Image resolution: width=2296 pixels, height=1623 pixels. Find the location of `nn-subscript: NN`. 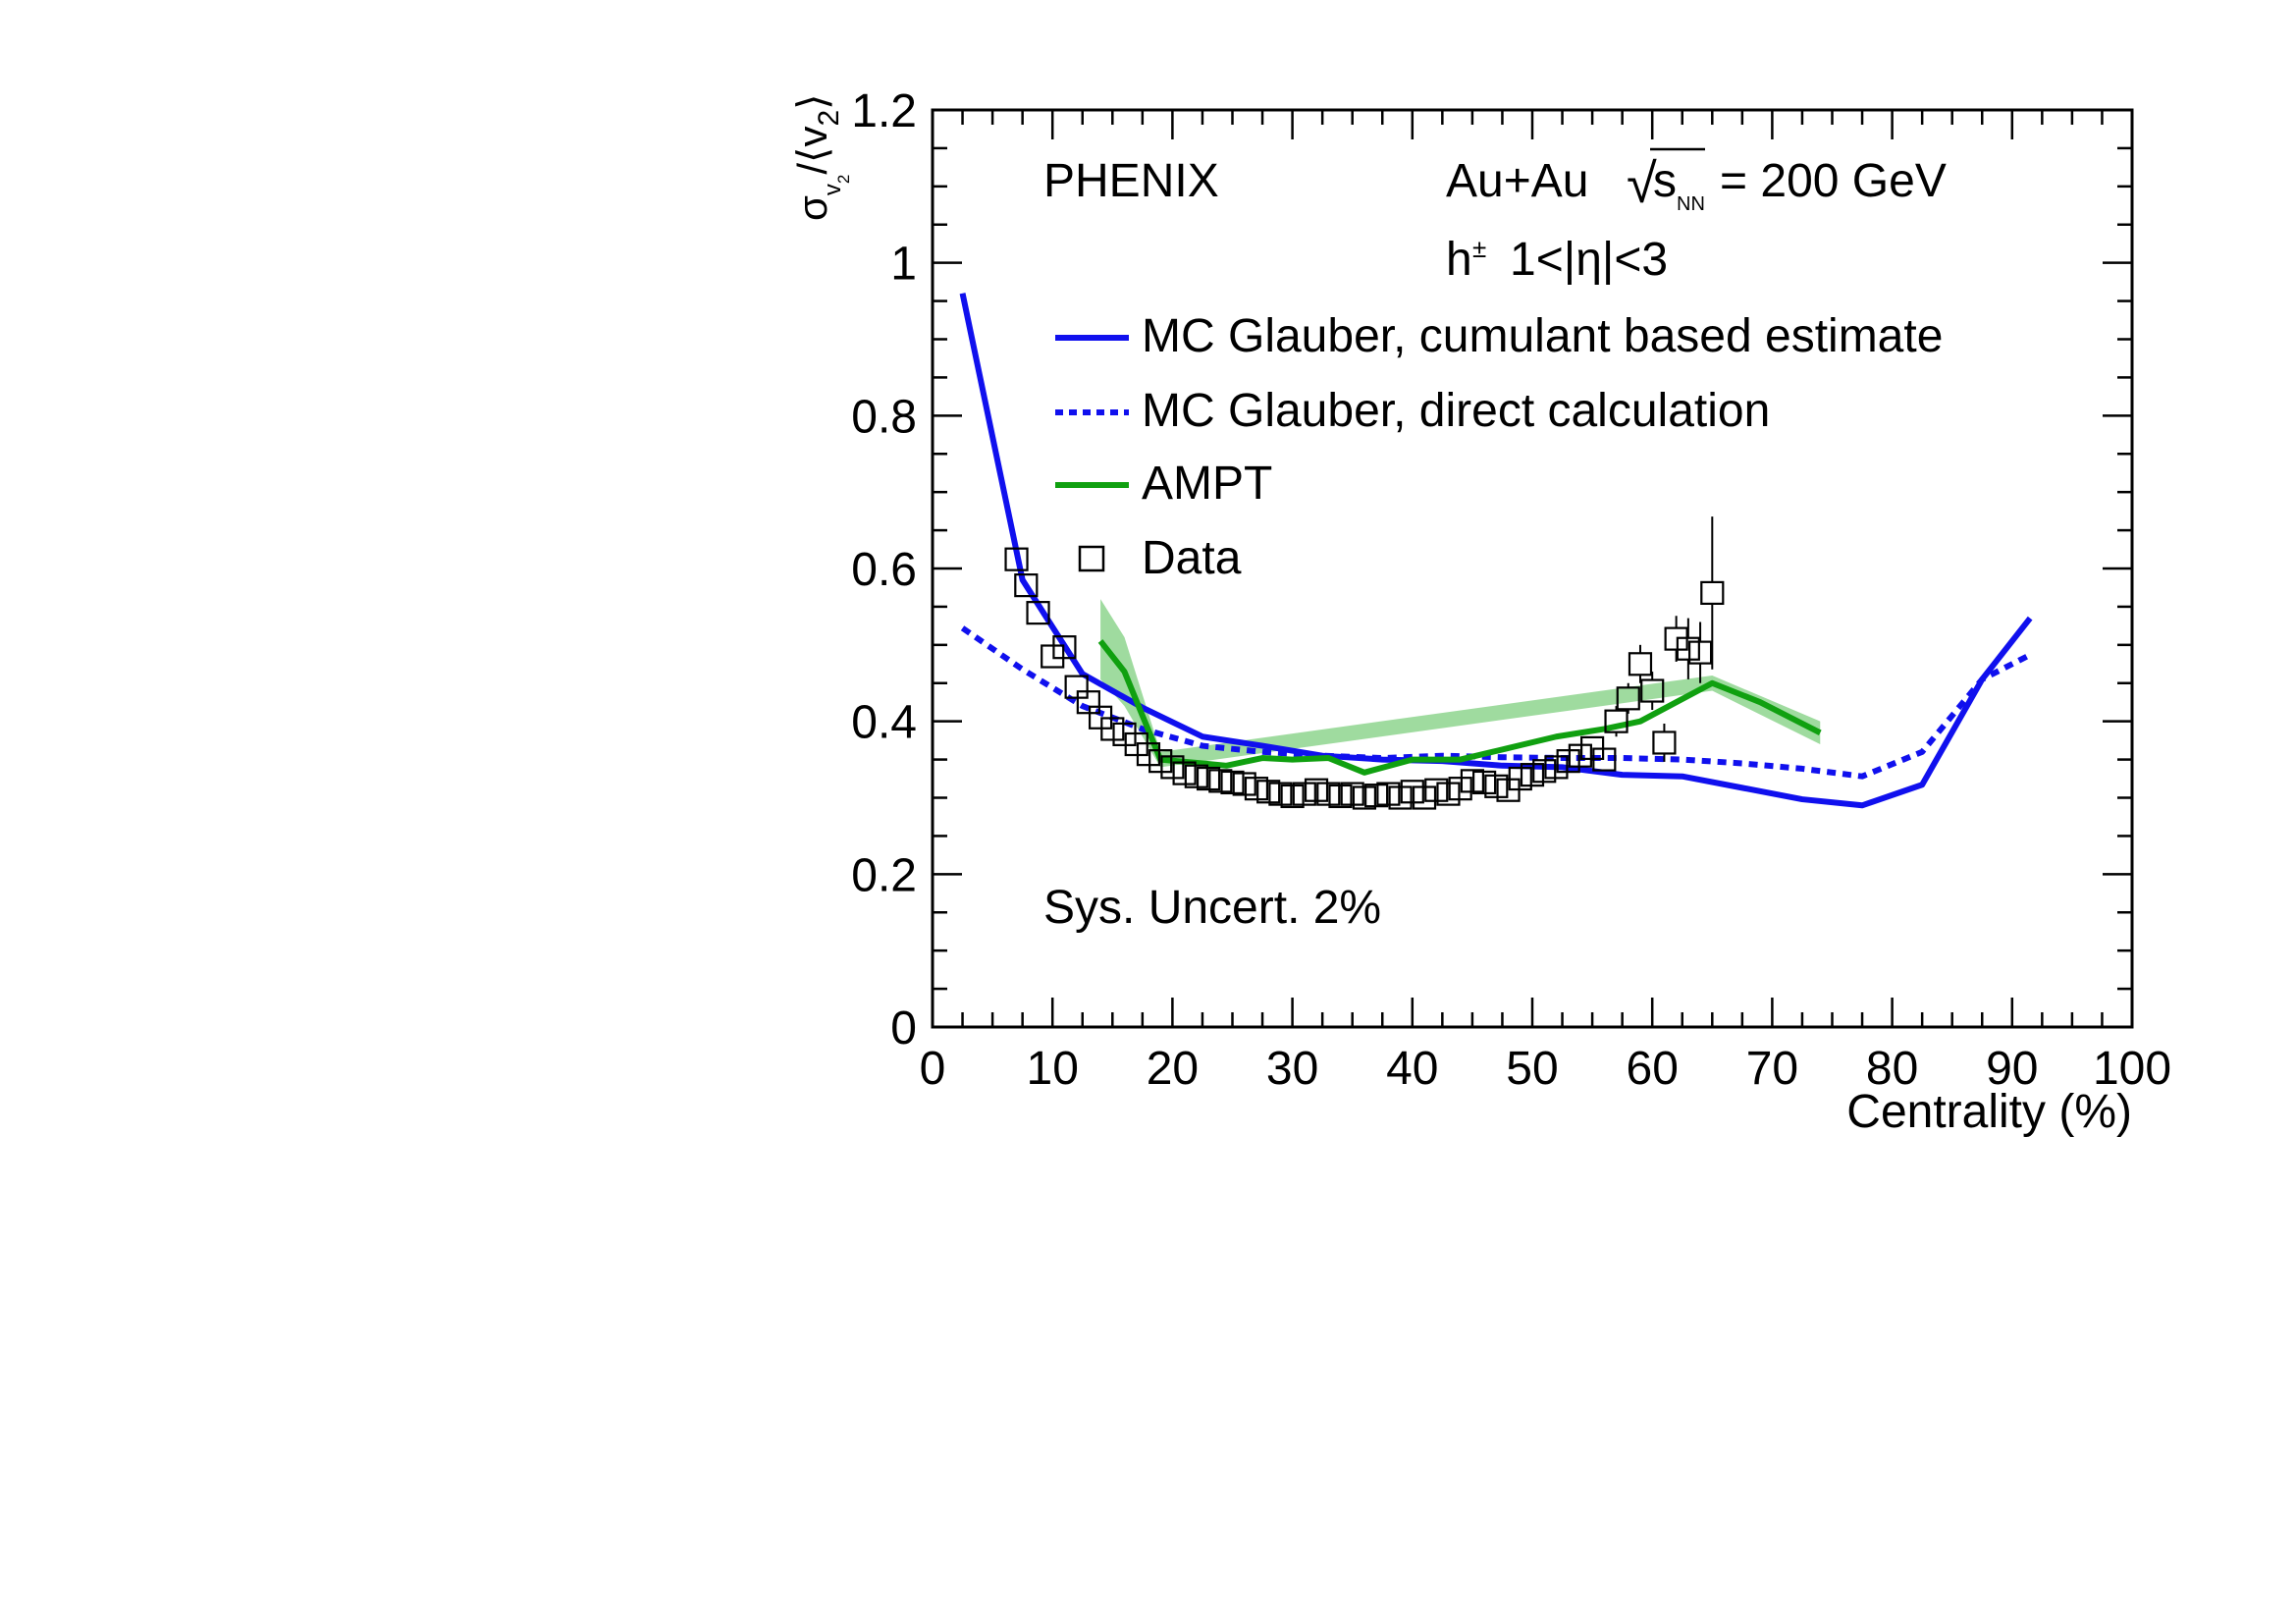

nn-subscript: NN is located at coordinates (1691, 204).